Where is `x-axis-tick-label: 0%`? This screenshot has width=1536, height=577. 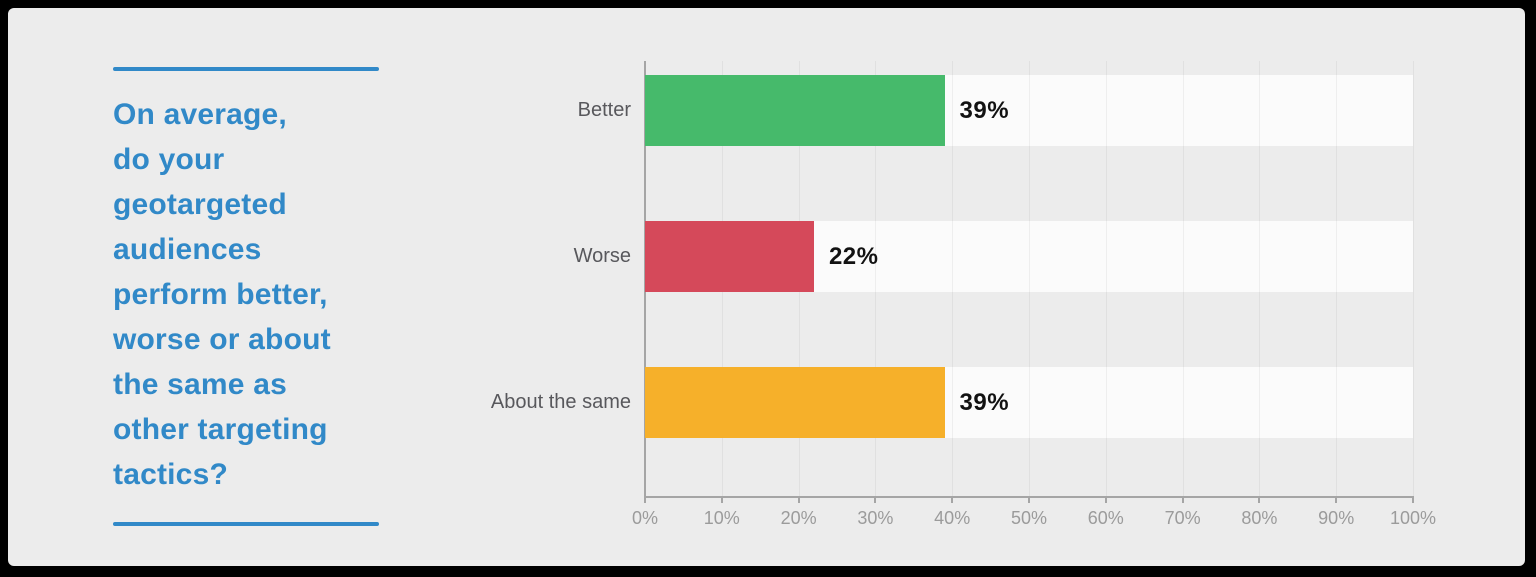
x-axis-tick-label: 0% is located at coordinates (644, 518).